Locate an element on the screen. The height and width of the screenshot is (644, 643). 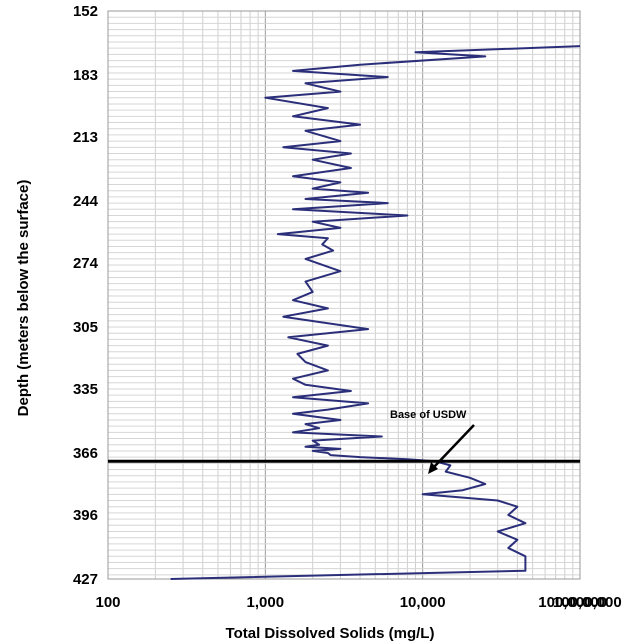
x-tick-label: 100,000 is located at coordinates (580, 602).